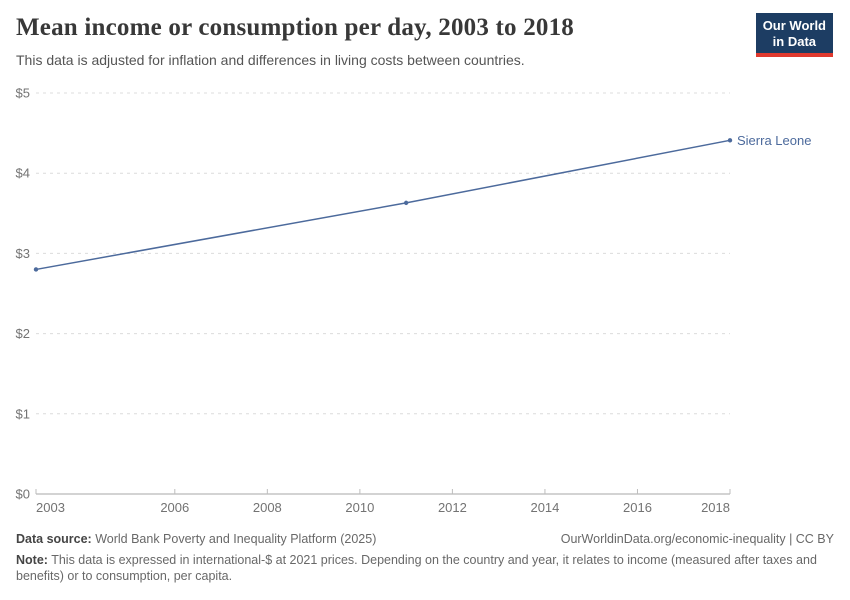 This screenshot has height=600, width=850. What do you see at coordinates (774, 140) in the screenshot?
I see `series-label: Sierra Leone` at bounding box center [774, 140].